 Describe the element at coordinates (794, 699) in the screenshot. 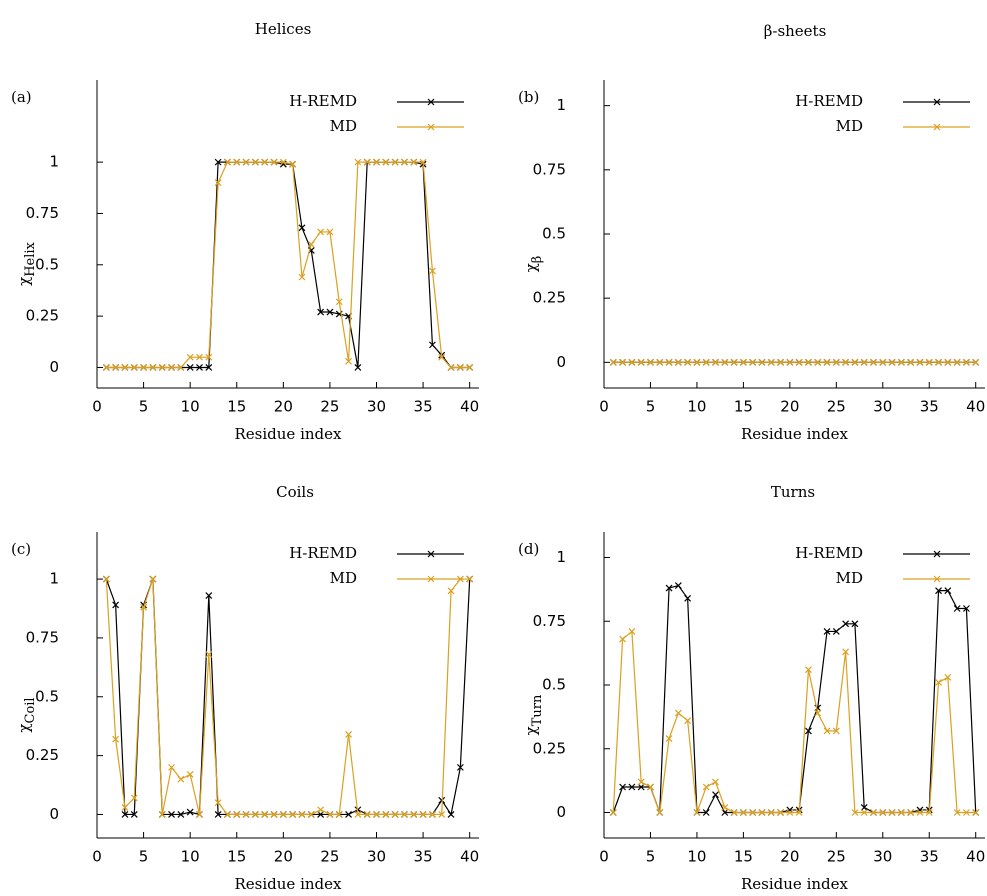

I see `series-line` at that location.